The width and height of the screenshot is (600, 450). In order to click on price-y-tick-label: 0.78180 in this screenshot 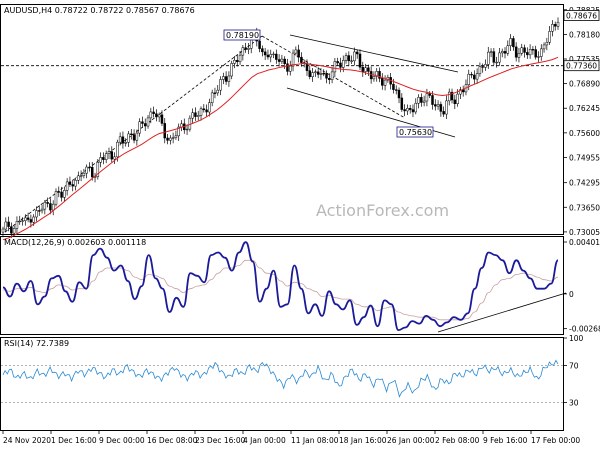, I will do `click(584, 34)`.